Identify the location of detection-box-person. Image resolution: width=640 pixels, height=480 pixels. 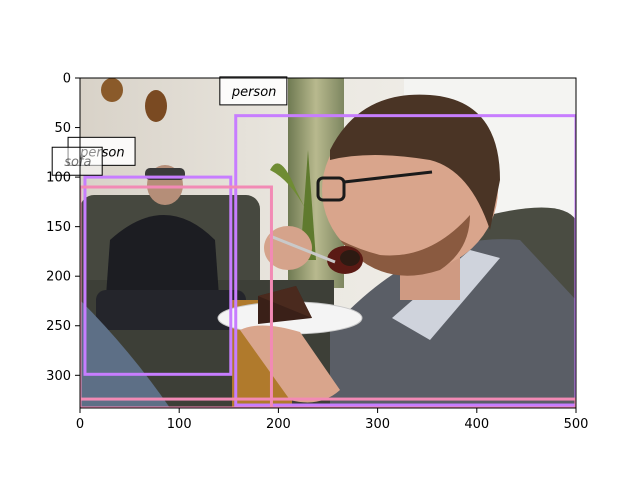
(158, 275).